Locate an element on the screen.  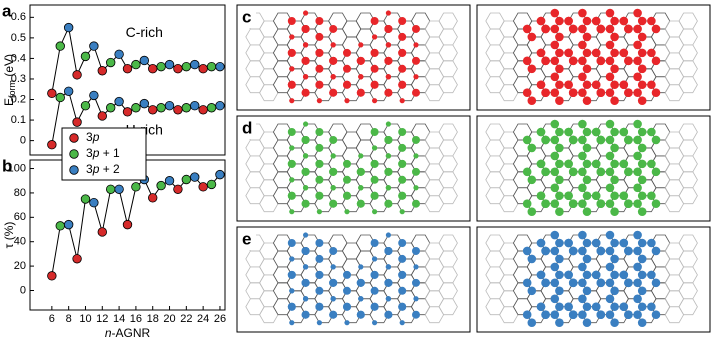
label-bg is located at coordinates (248, 240).